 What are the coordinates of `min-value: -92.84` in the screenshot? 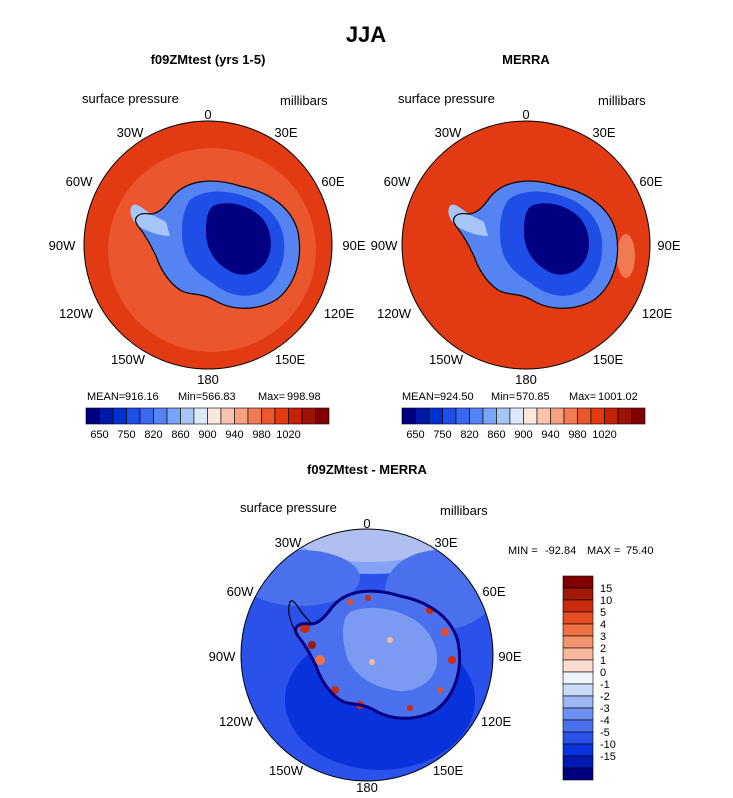 It's located at (560, 551).